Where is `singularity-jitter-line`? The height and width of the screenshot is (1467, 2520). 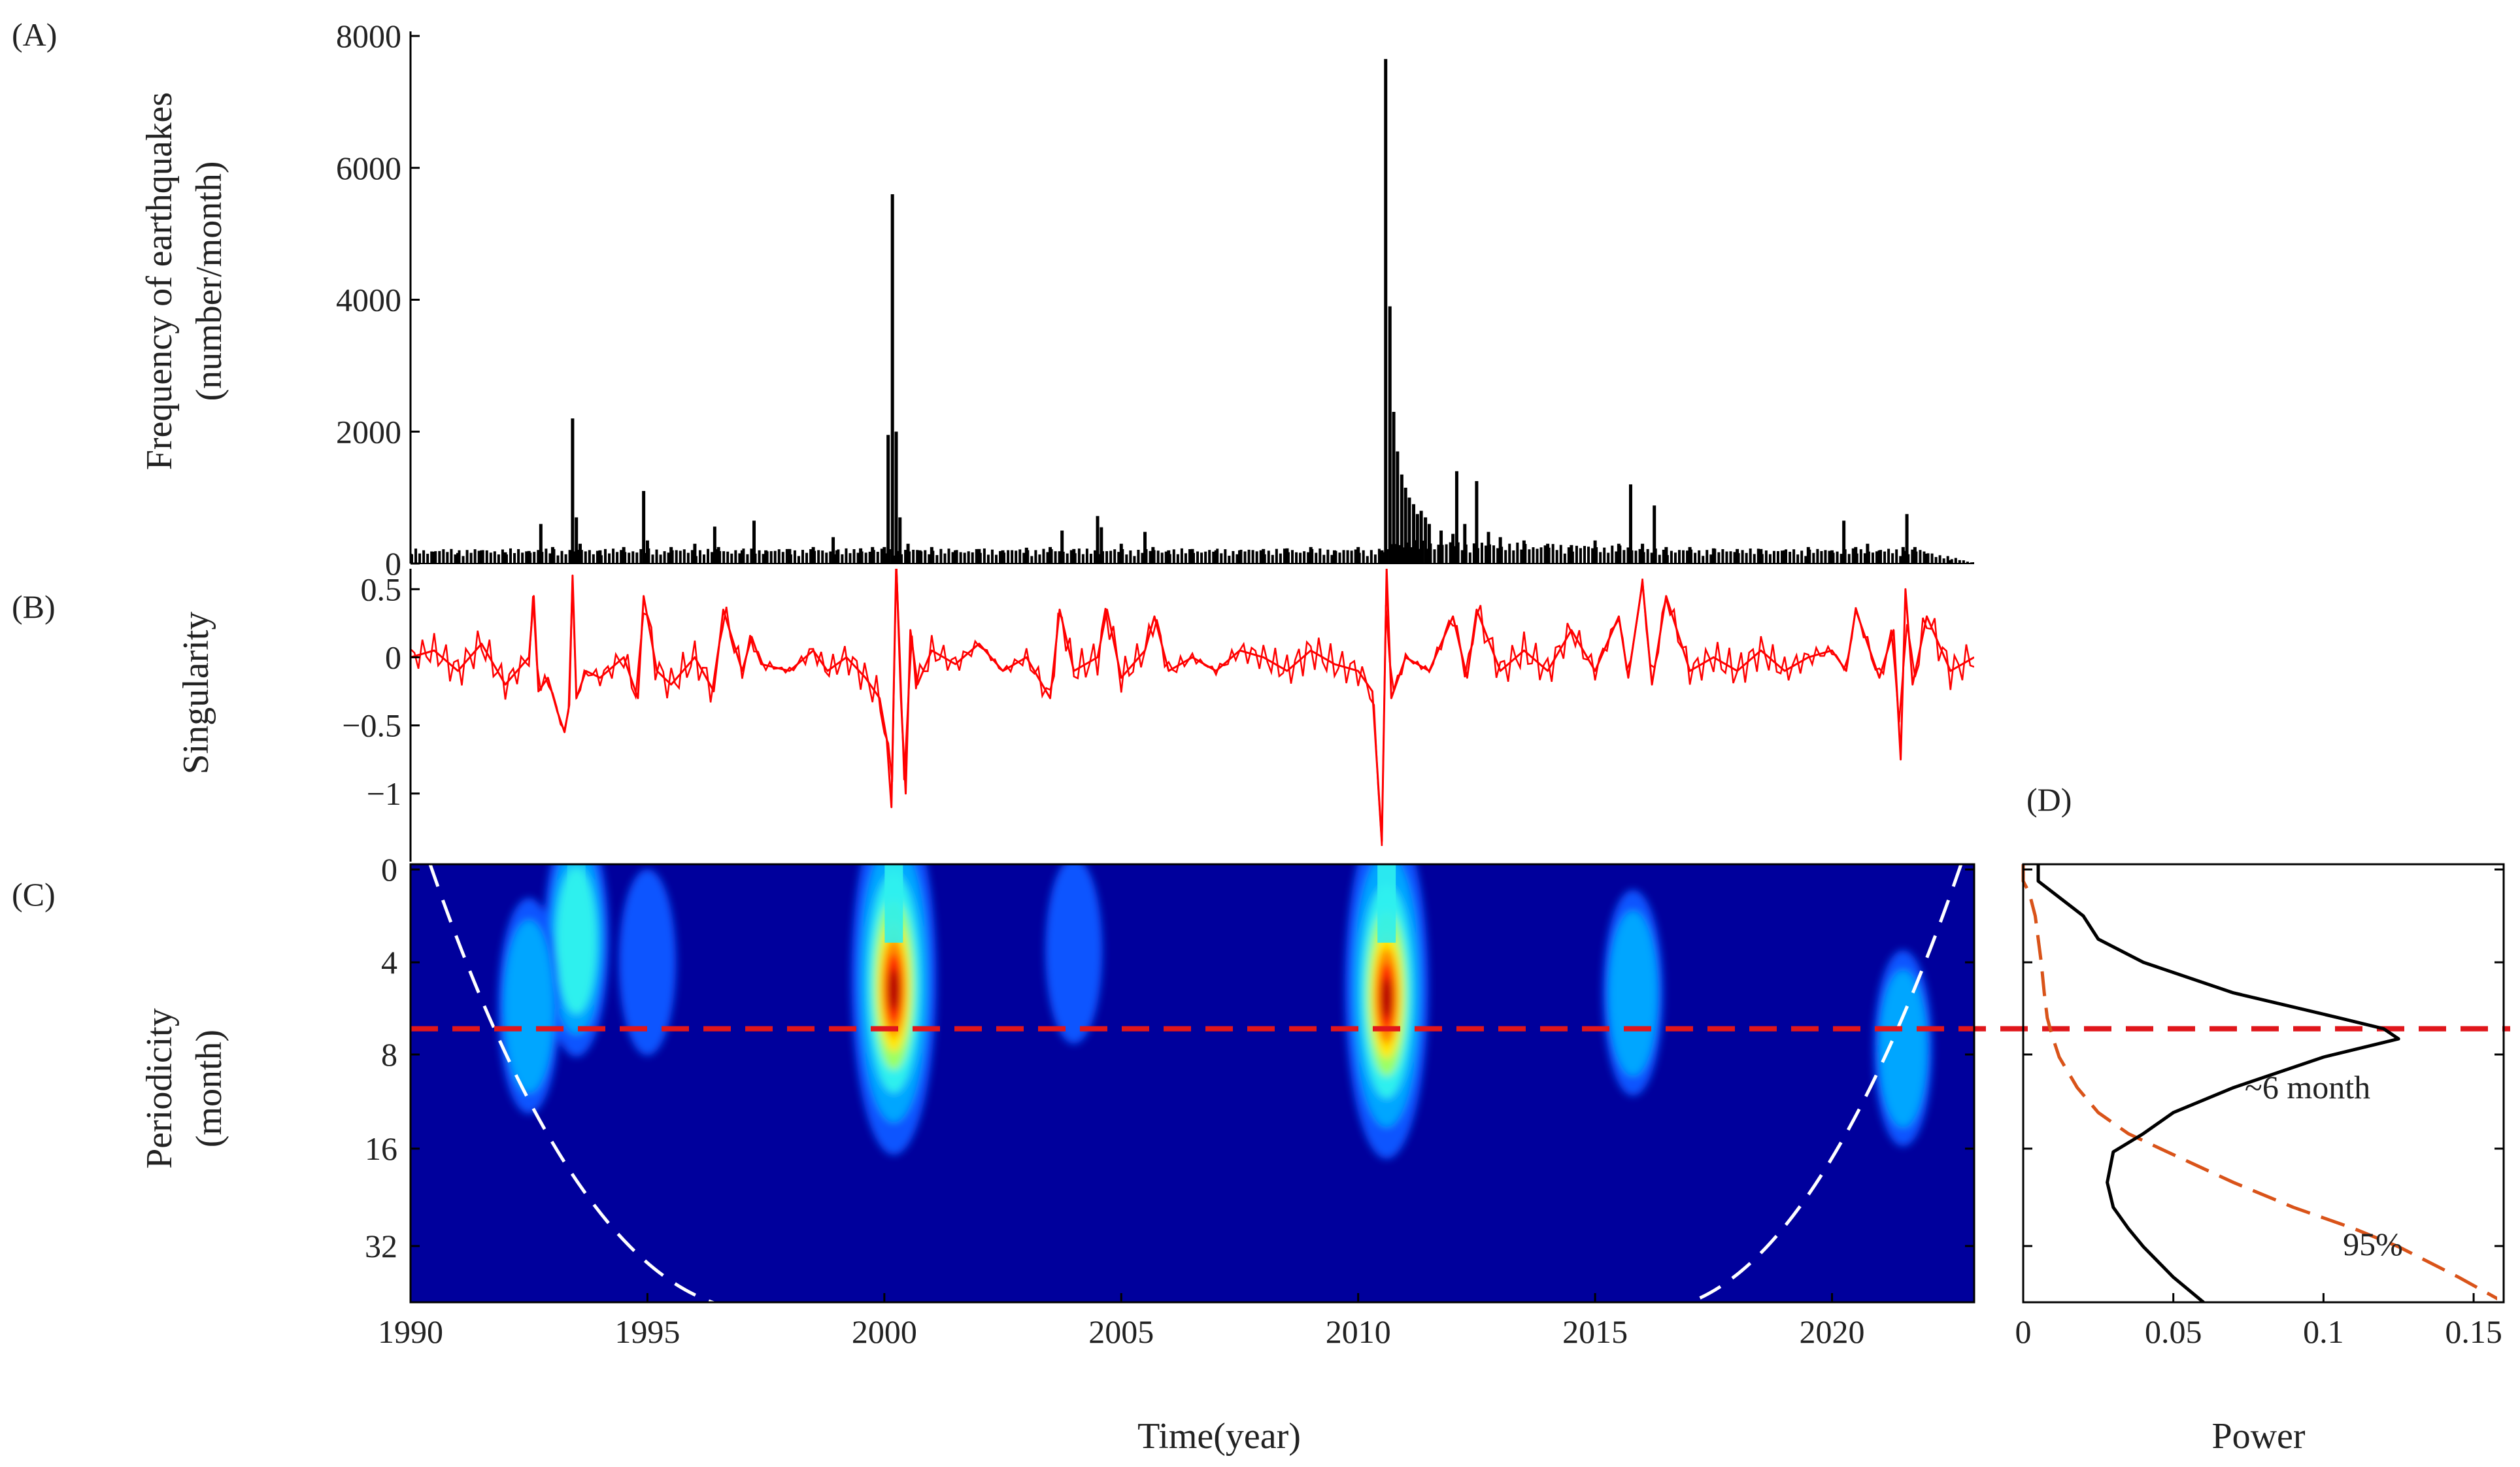 singularity-jitter-line is located at coordinates (1192, 708).